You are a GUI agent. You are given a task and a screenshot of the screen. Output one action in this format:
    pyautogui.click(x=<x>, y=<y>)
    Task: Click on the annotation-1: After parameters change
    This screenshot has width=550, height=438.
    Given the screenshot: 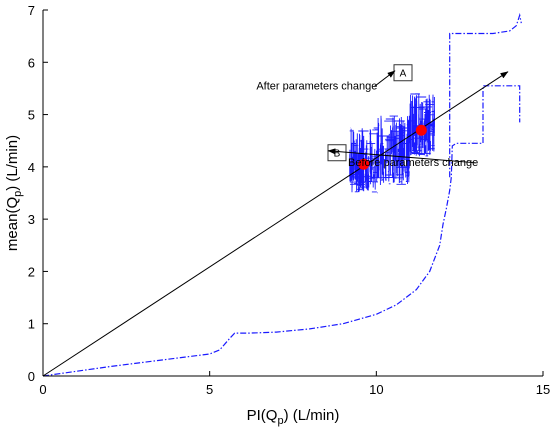 What is the action you would take?
    pyautogui.click(x=316, y=86)
    